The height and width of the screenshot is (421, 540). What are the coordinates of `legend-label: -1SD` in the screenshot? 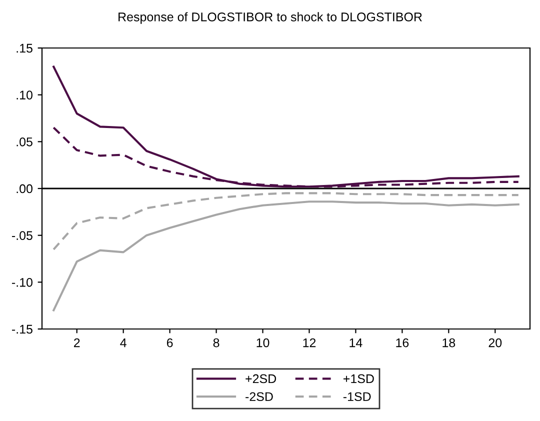 It's located at (357, 397).